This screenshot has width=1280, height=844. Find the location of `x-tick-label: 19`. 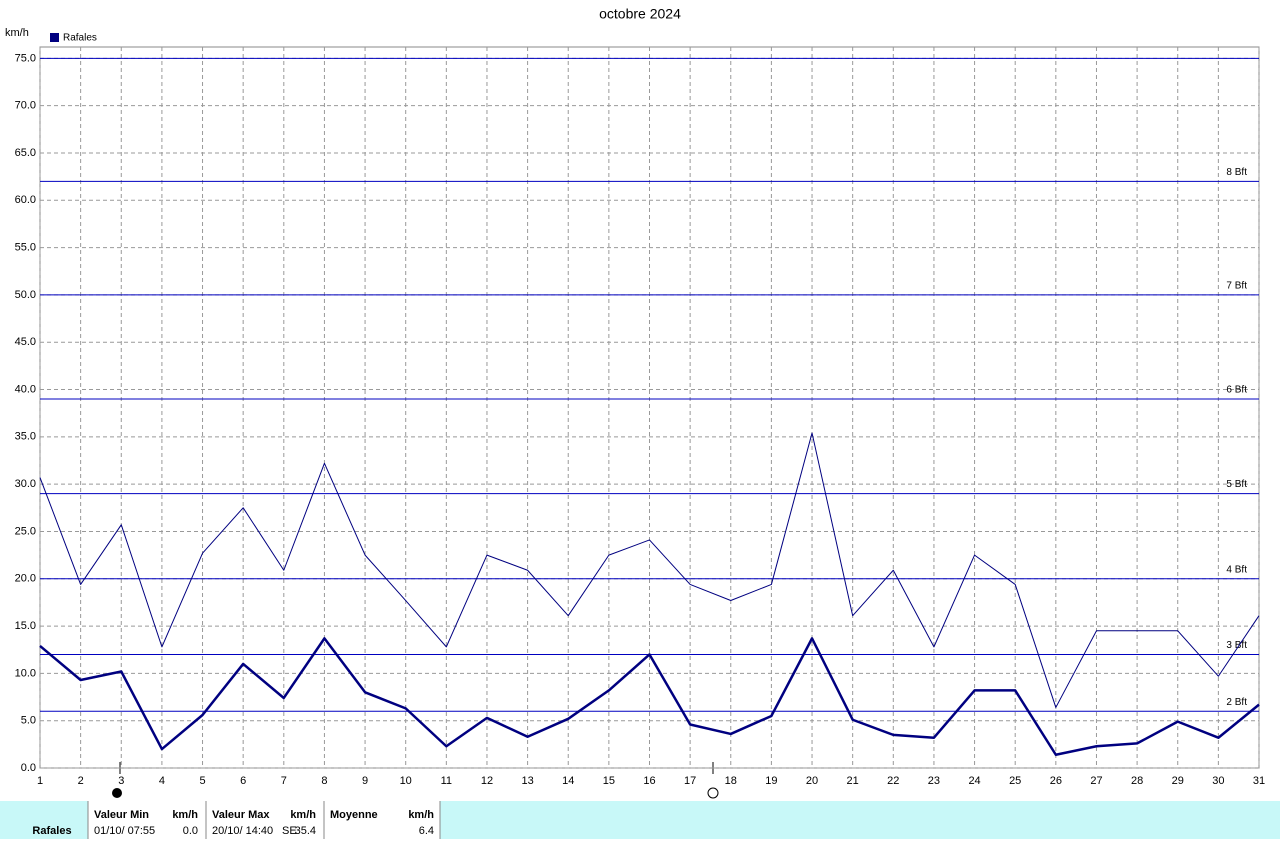

x-tick-label: 19 is located at coordinates (771, 781).